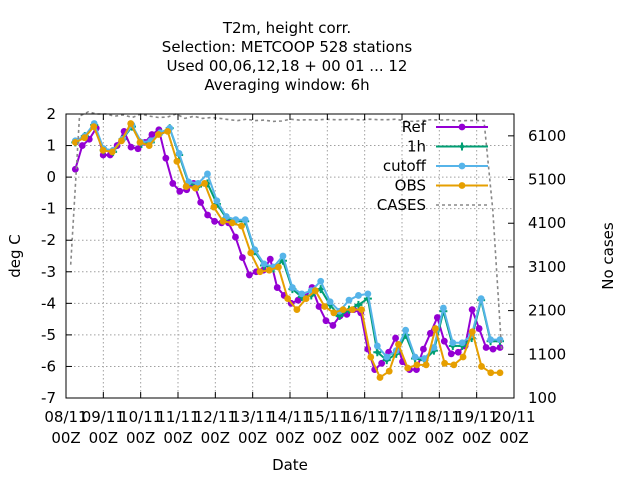 This screenshot has width=640, height=480. I want to click on x-tick-label: 18/11 00Z, so click(439, 427).